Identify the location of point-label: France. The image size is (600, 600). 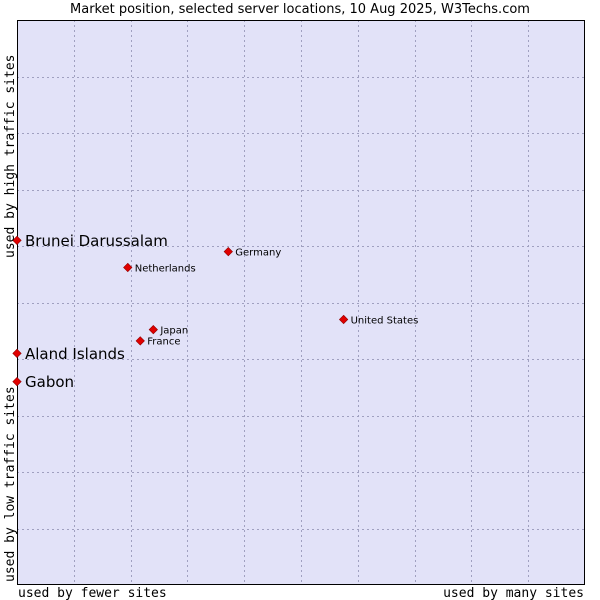
(163, 342).